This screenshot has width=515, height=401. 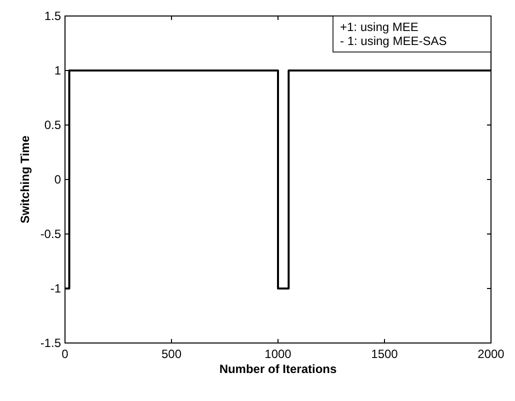 I want to click on y-tick-label: 1.5, so click(x=53, y=16).